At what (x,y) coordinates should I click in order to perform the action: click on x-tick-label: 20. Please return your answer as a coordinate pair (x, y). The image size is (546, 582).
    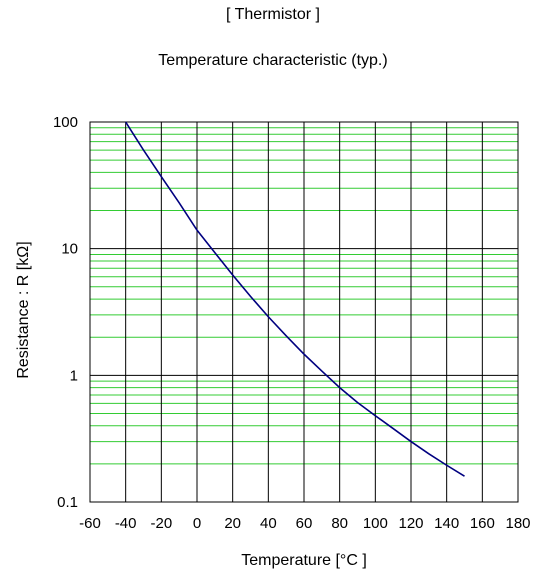
    Looking at the image, I should click on (232, 523).